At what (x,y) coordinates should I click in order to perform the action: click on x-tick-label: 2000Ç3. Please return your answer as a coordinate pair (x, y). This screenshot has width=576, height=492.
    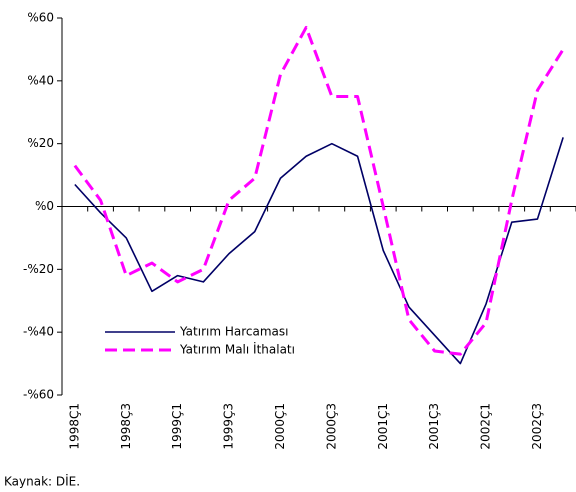
    Looking at the image, I should click on (331, 426).